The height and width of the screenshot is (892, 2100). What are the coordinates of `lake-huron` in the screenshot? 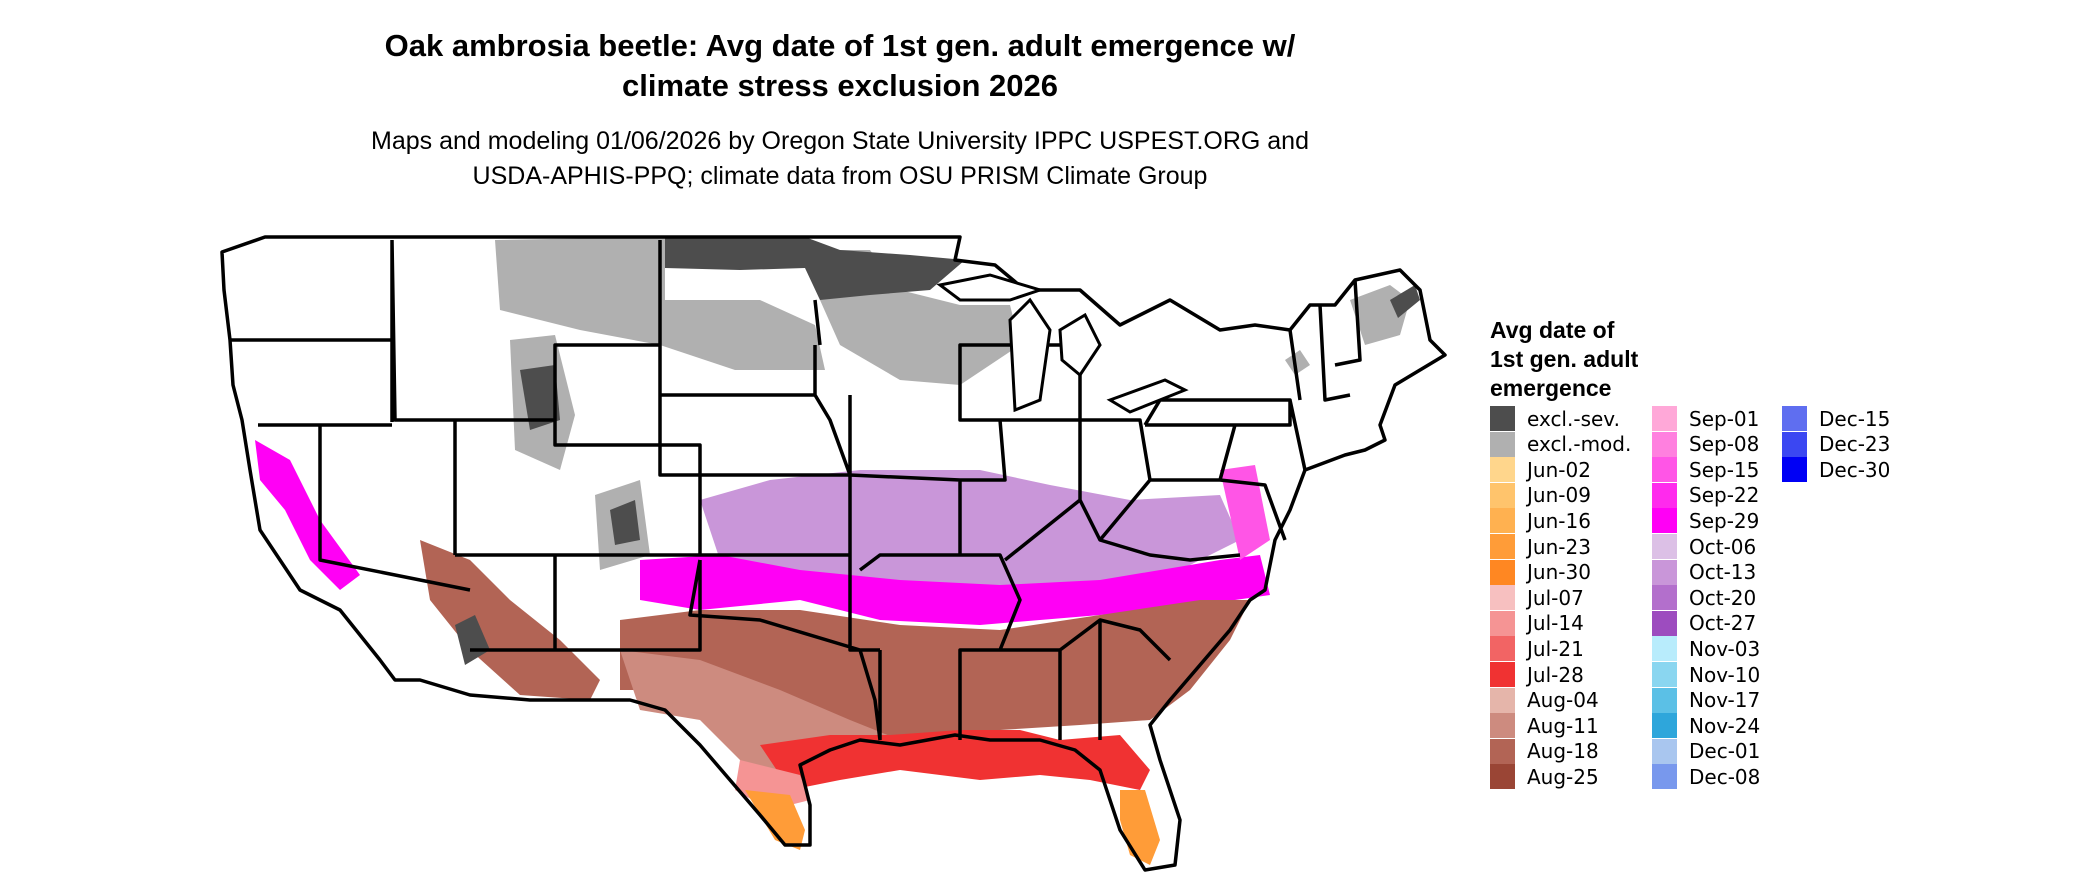 It's located at (1080, 345).